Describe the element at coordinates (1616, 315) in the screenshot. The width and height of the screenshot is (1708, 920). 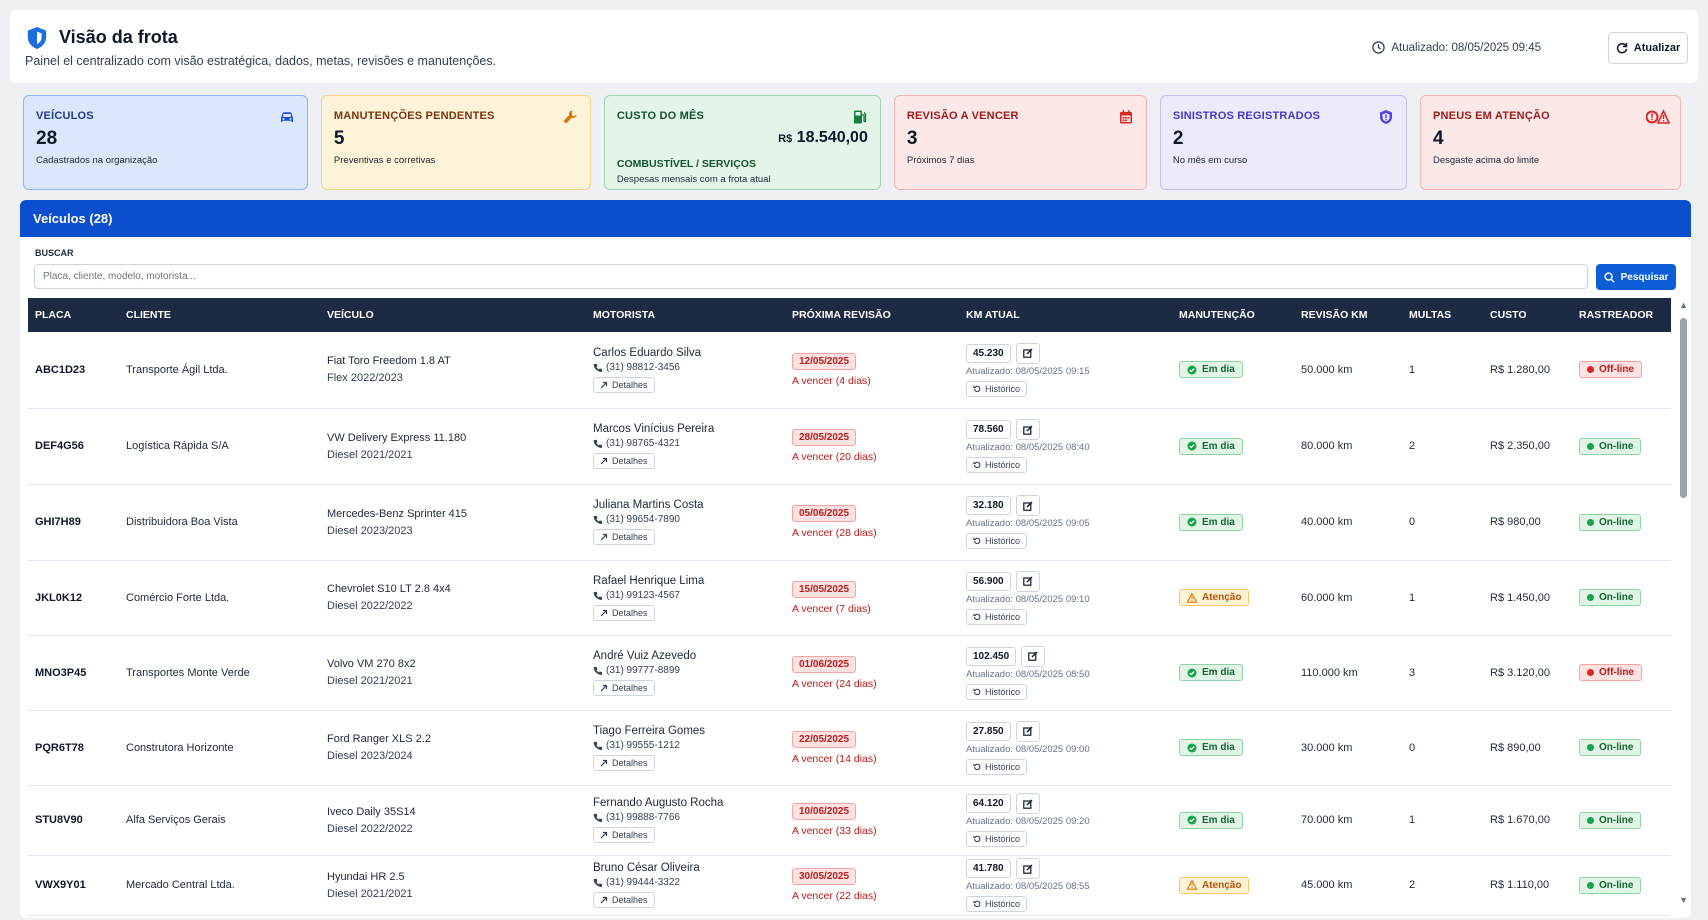
I see `column-header: Rastreador` at that location.